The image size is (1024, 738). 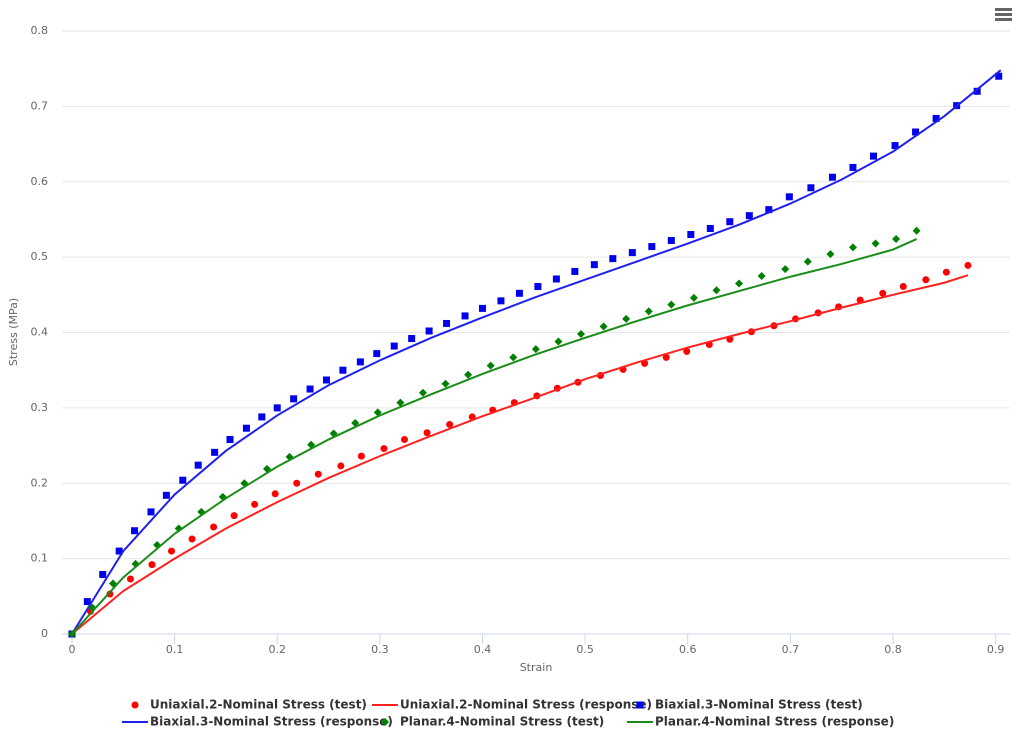 I want to click on legend-label: Uniaxial.2-Nominal Stress (test), so click(x=258, y=705).